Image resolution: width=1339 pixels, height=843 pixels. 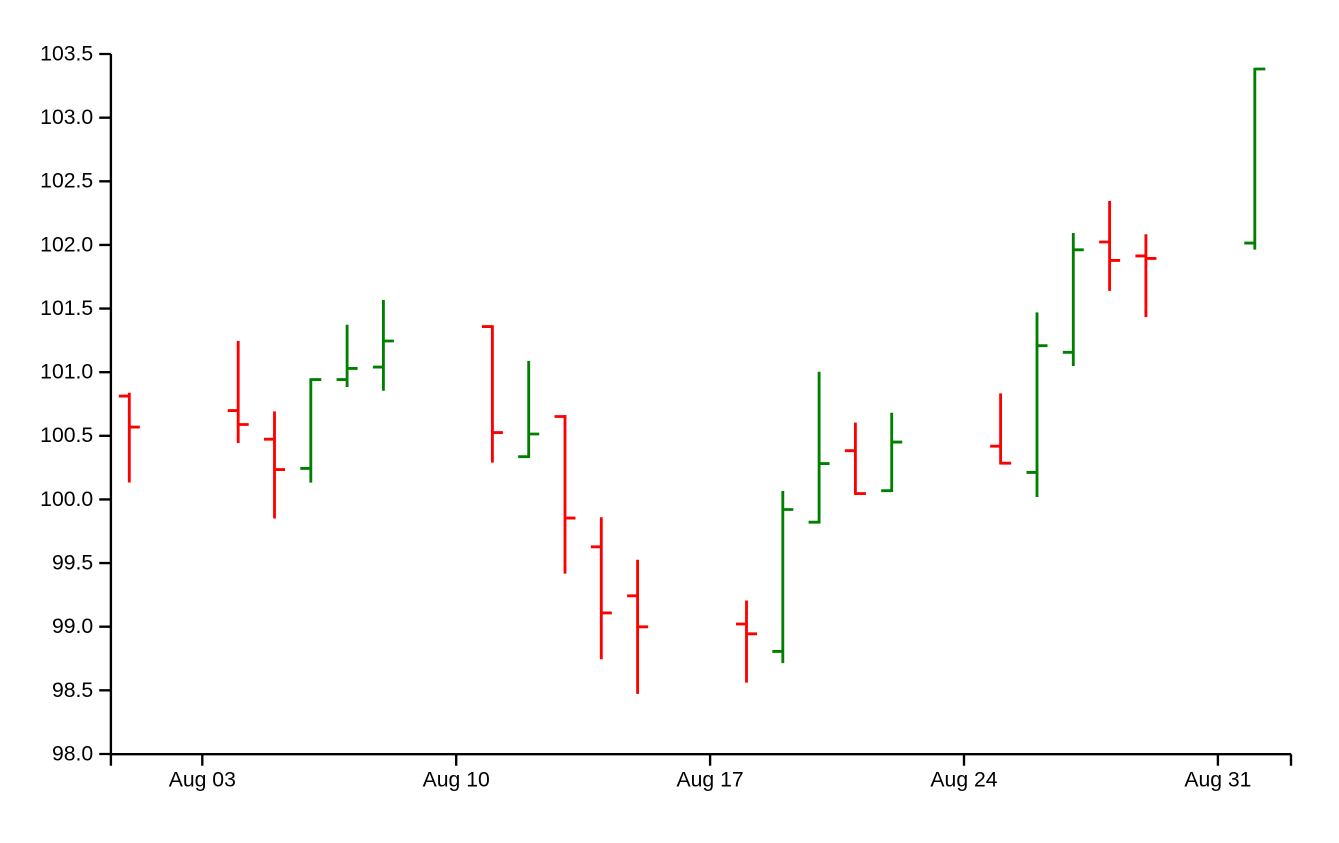 What do you see at coordinates (1217, 779) in the screenshot?
I see `svg-text: Aug 31` at bounding box center [1217, 779].